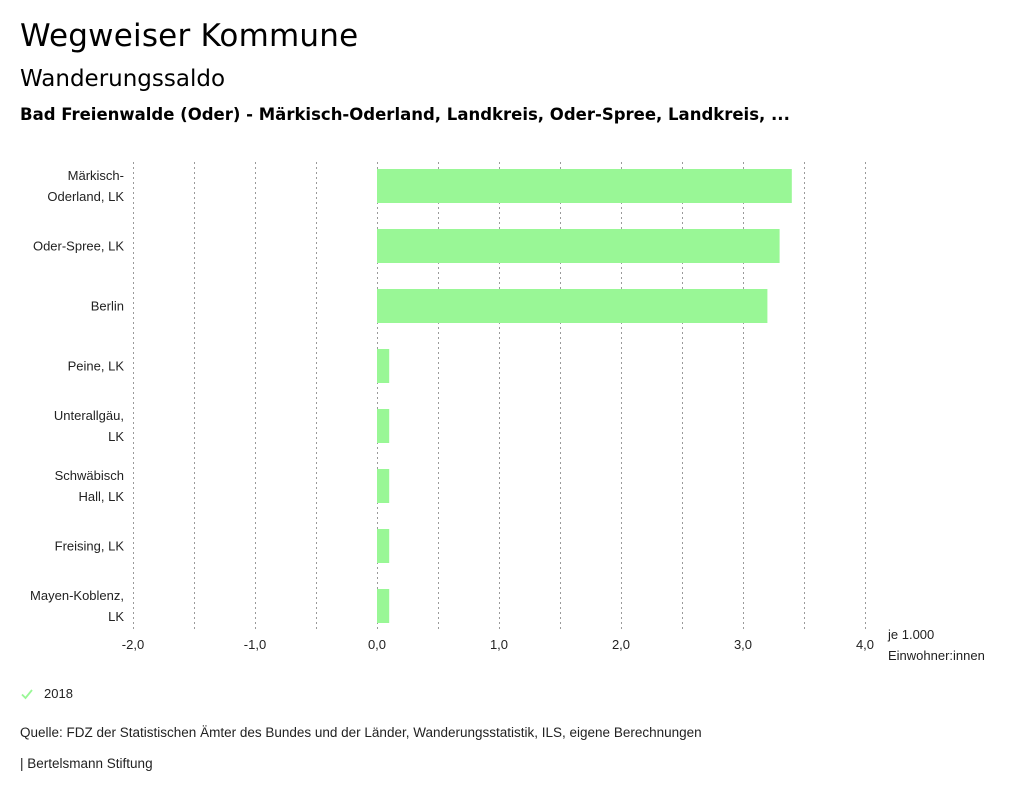 Image resolution: width=1024 pixels, height=797 pixels. I want to click on x-tick-label: 0,0, so click(377, 644).